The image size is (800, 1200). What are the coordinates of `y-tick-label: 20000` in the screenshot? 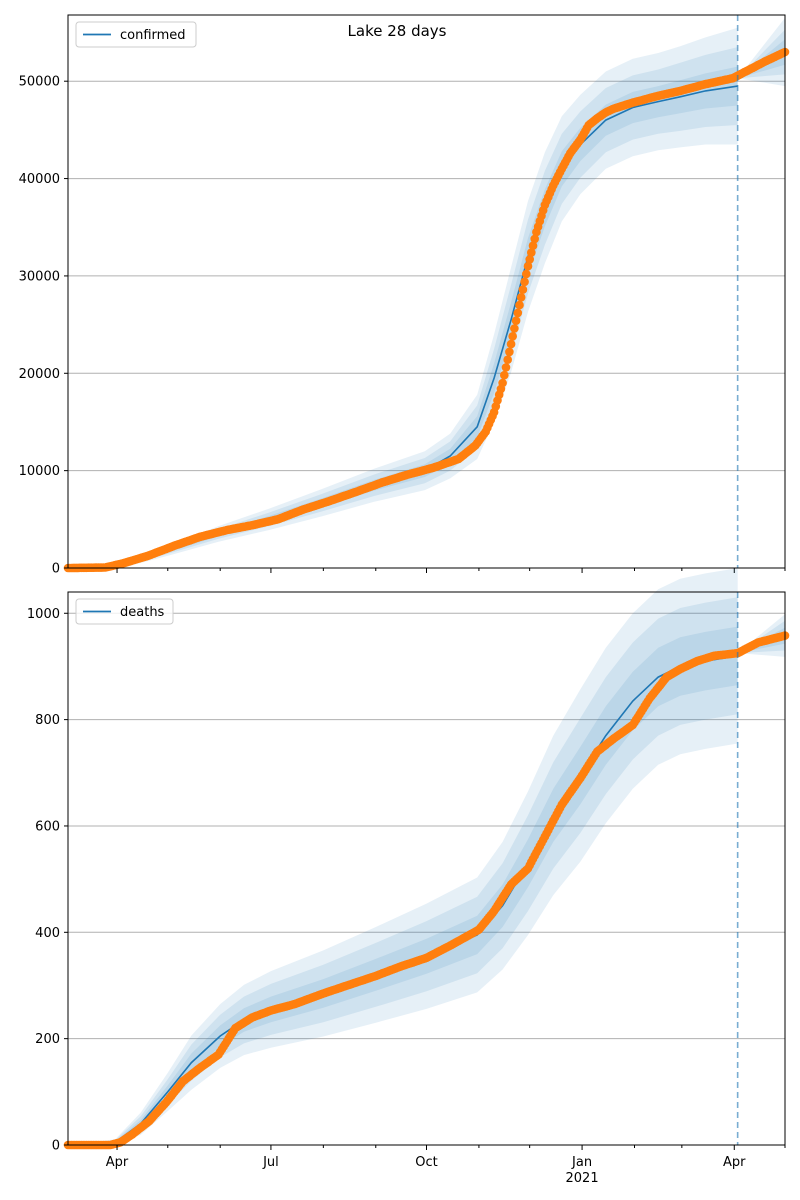 It's located at (39, 374).